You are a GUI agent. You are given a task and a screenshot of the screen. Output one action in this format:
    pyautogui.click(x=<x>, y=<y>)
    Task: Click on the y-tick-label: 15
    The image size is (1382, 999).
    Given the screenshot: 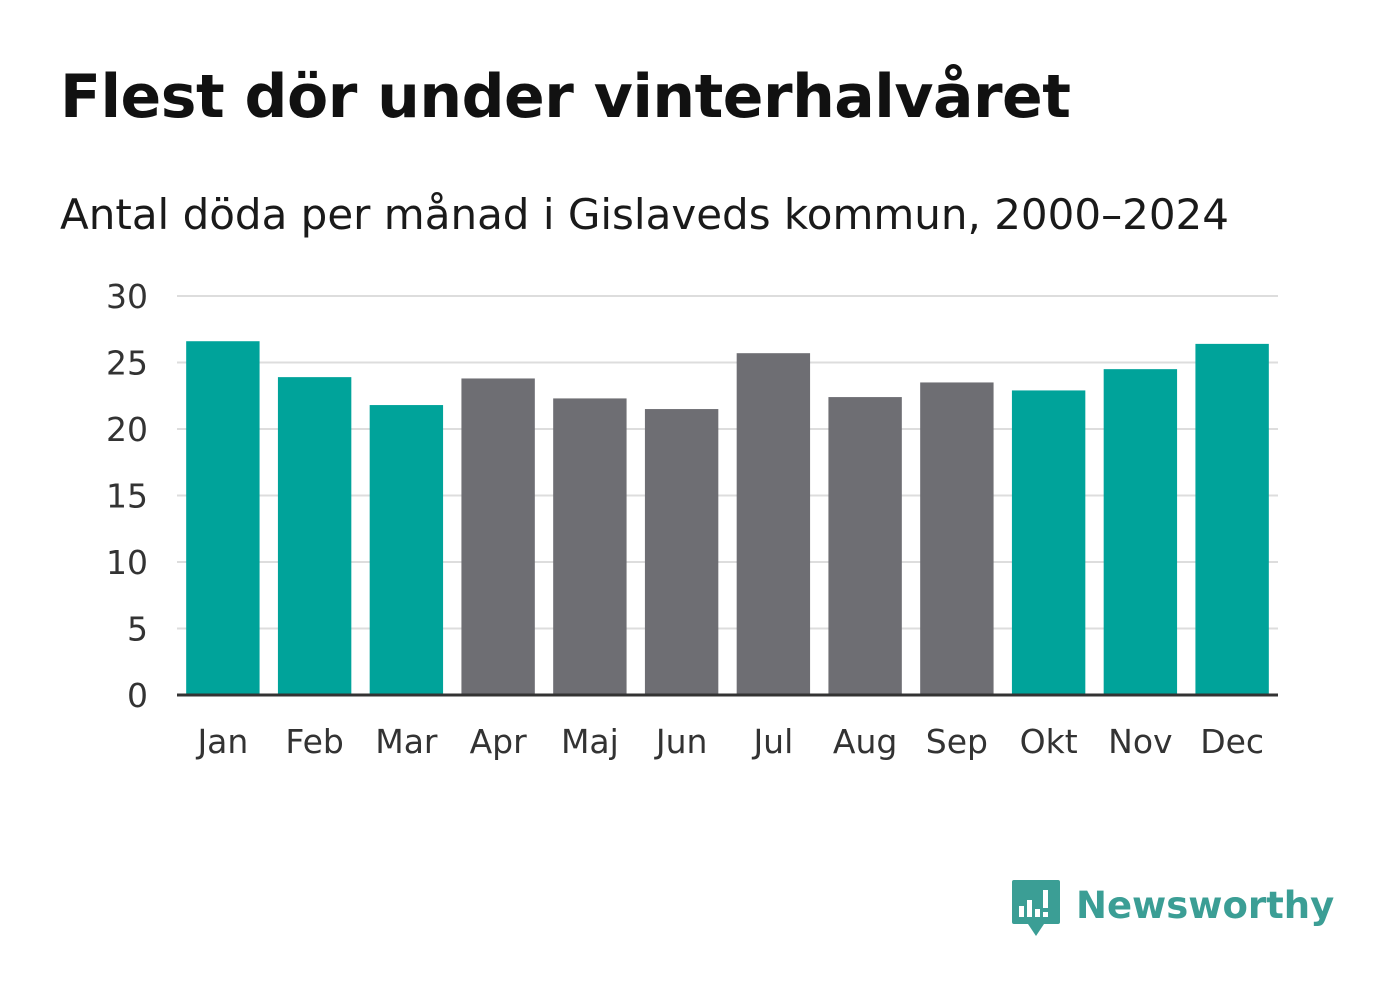 What is the action you would take?
    pyautogui.click(x=127, y=496)
    